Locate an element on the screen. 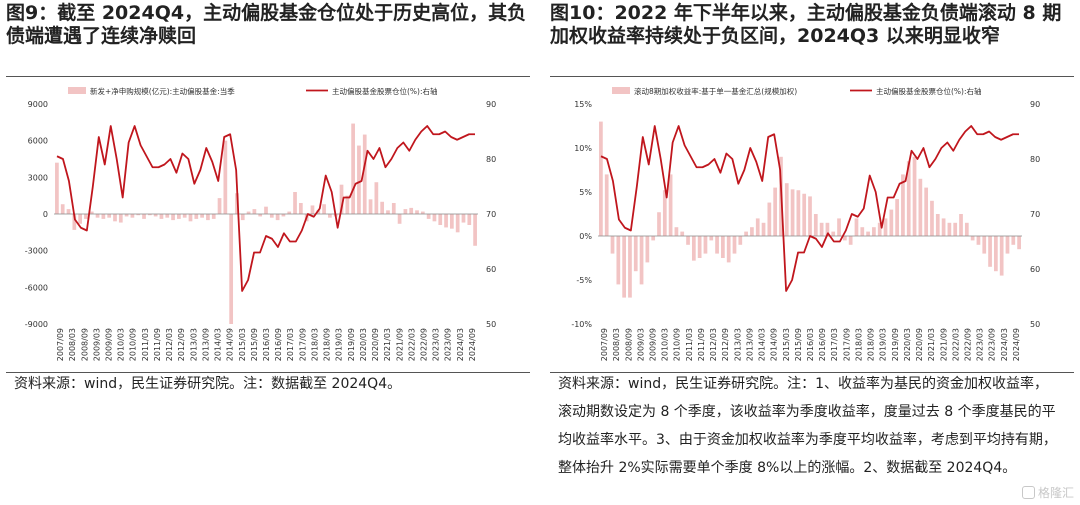  y-left-tick-label: 0% is located at coordinates (585, 236).